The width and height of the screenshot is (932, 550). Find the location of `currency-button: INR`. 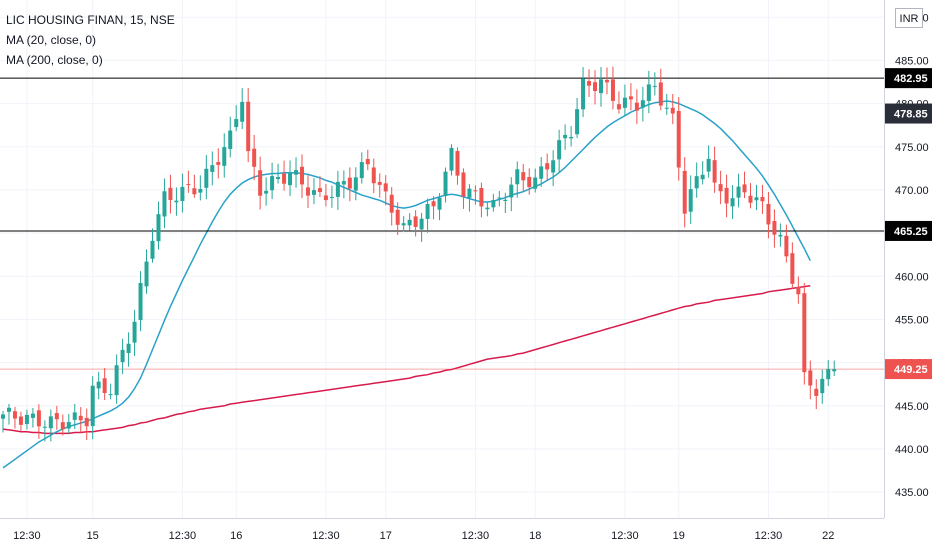

currency-button: INR is located at coordinates (909, 18).